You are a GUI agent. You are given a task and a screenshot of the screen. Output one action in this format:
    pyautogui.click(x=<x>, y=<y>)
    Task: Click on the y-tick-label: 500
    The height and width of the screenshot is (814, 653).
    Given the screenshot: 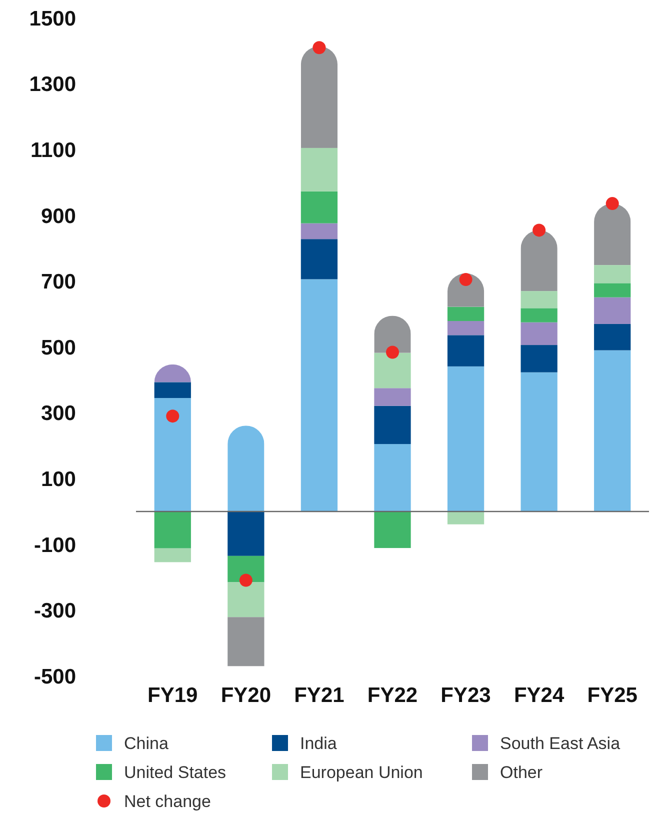 What is the action you would take?
    pyautogui.click(x=58, y=348)
    